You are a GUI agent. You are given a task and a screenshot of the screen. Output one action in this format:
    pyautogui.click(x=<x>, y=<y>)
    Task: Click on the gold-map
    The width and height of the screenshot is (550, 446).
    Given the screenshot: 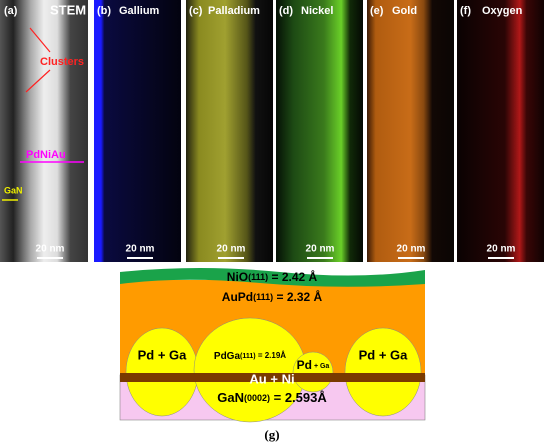 What is the action you would take?
    pyautogui.click(x=410, y=131)
    